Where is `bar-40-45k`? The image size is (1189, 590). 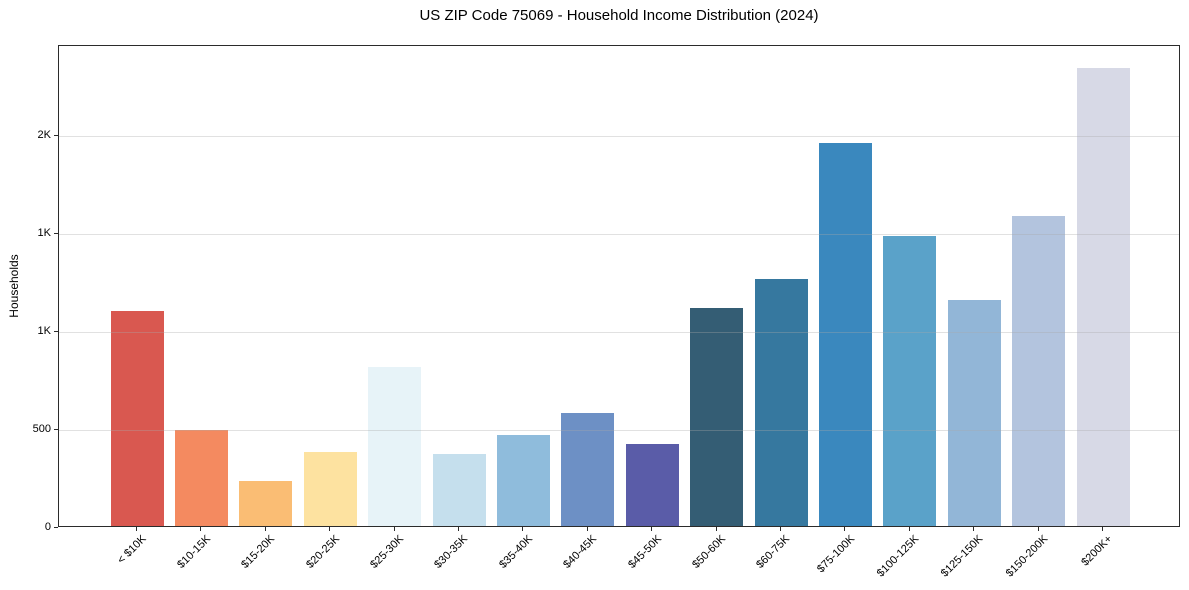 bar-40-45k is located at coordinates (588, 469).